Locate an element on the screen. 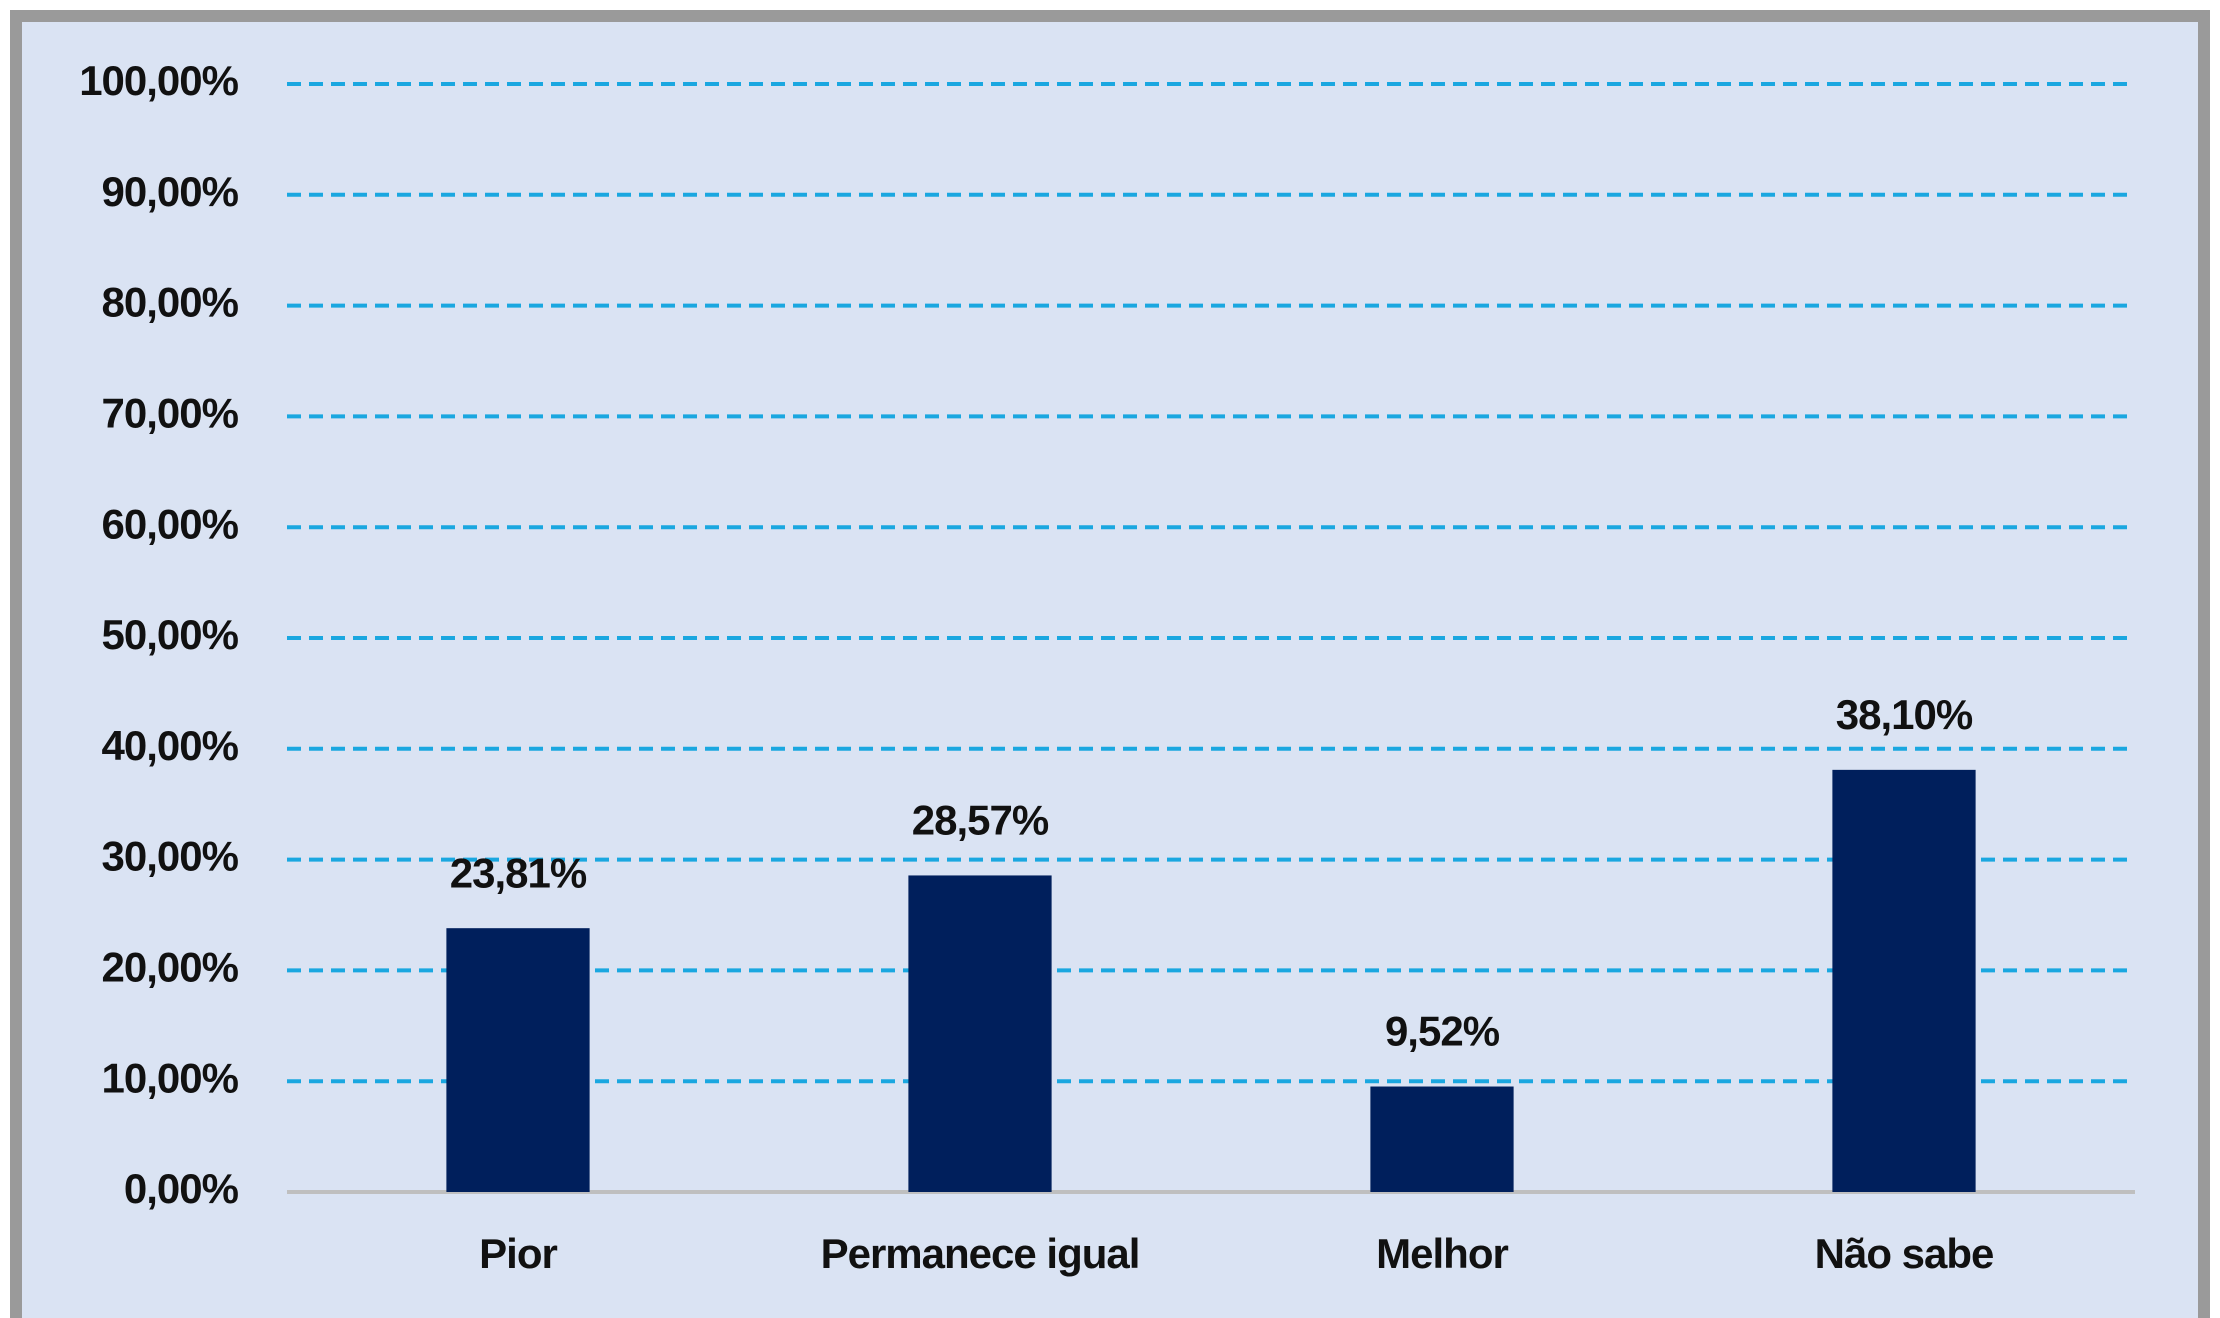 The width and height of the screenshot is (2220, 1318). y-tick-label: 100,00% is located at coordinates (158, 80).